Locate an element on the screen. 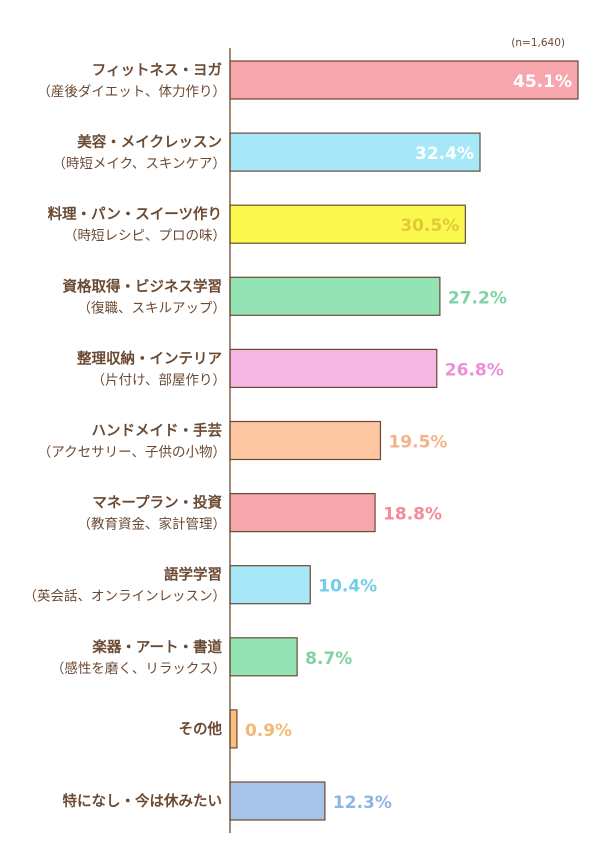  category-label: 楽器・アート・書道 is located at coordinates (157, 647).